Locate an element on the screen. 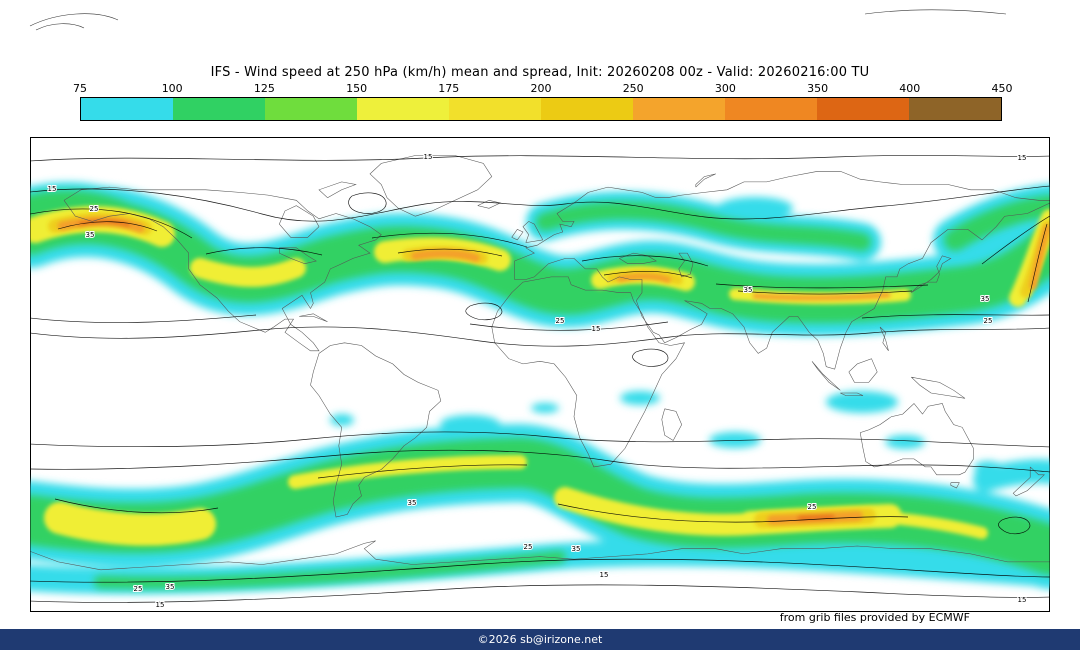 This screenshot has height=658, width=1080. colorbar-tick-label: 125 is located at coordinates (264, 88).